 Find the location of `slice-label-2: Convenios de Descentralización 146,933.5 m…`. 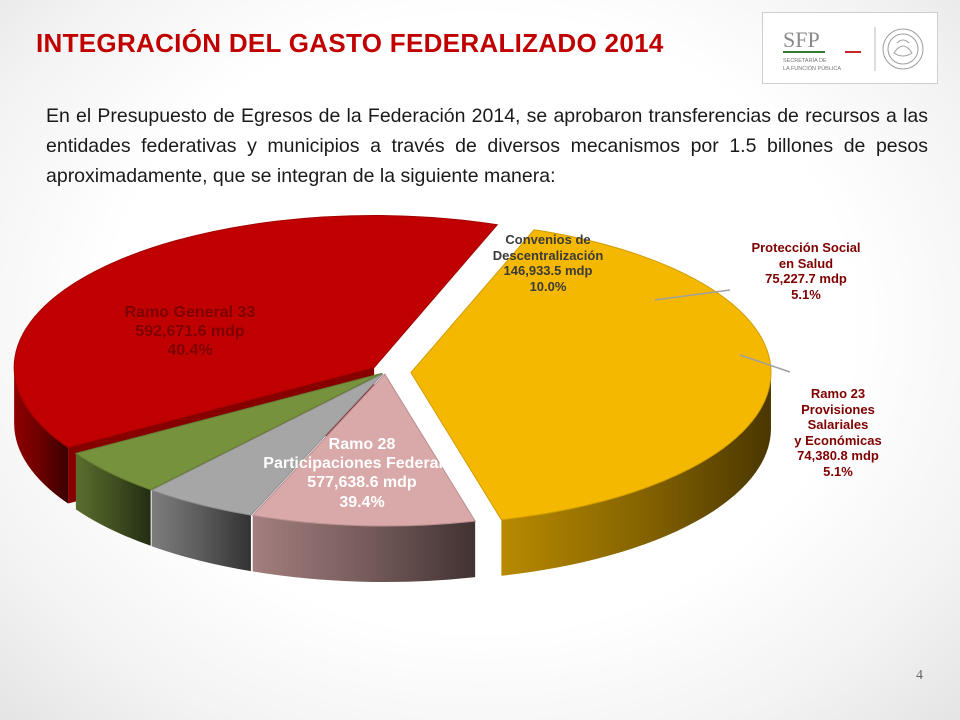

slice-label-2: Convenios de Descentralización 146,933.5 m… is located at coordinates (548, 263).